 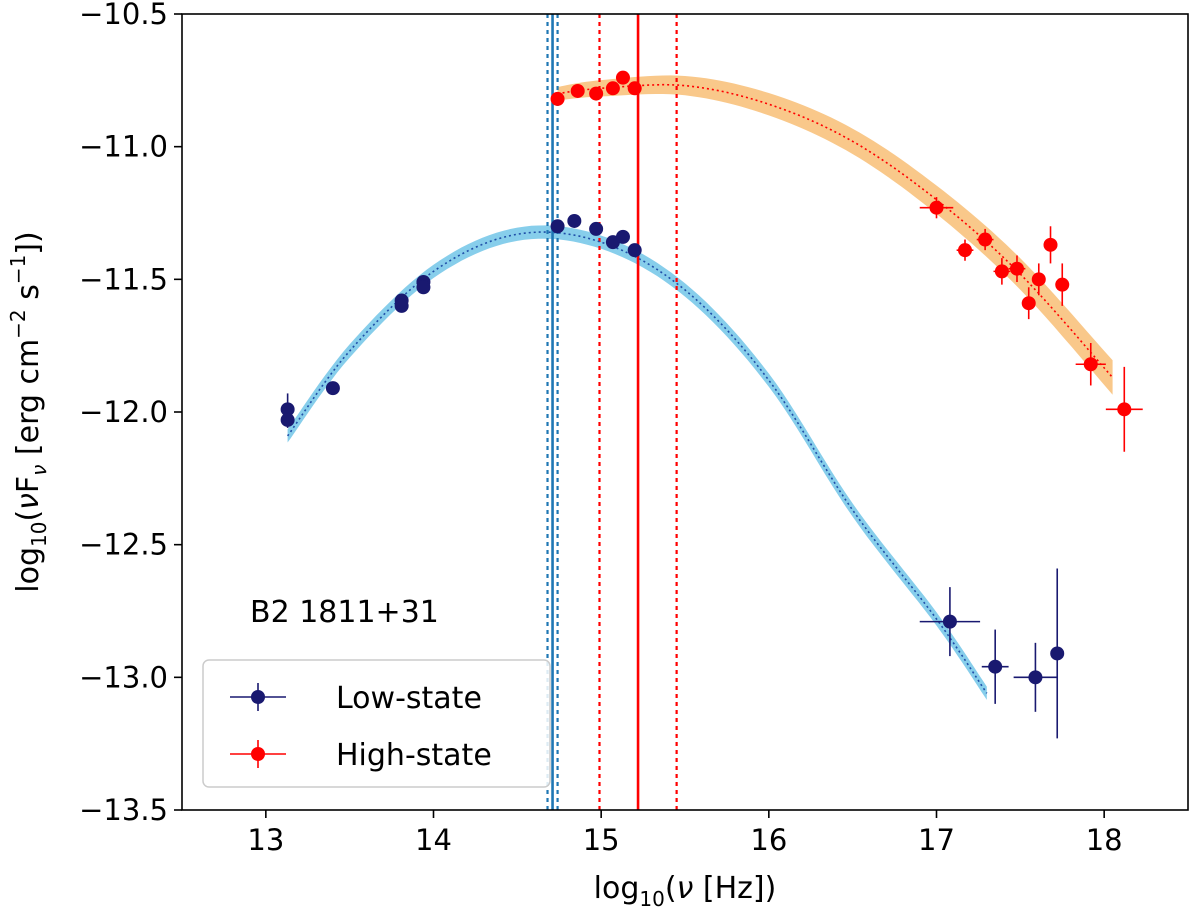 What do you see at coordinates (414, 755) in the screenshot?
I see `legend-label-high: High-state` at bounding box center [414, 755].